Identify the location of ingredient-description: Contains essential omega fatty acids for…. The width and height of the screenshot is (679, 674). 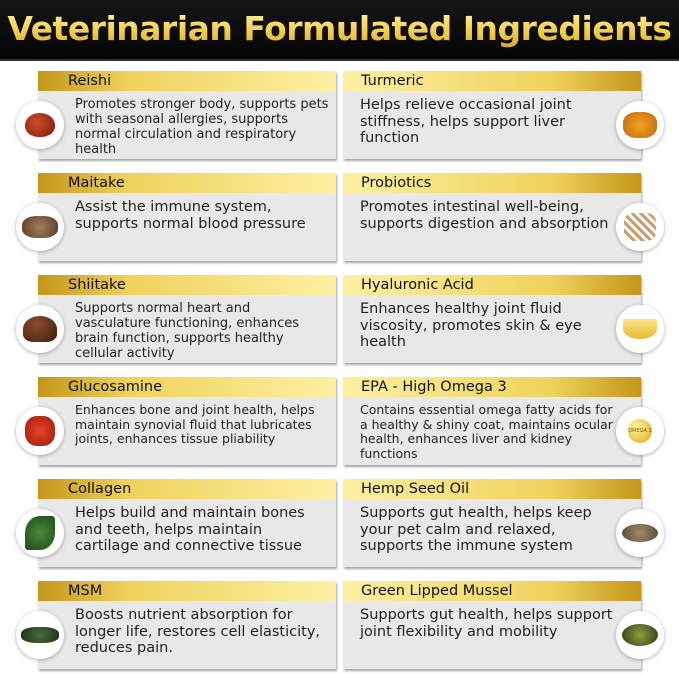
(486, 431).